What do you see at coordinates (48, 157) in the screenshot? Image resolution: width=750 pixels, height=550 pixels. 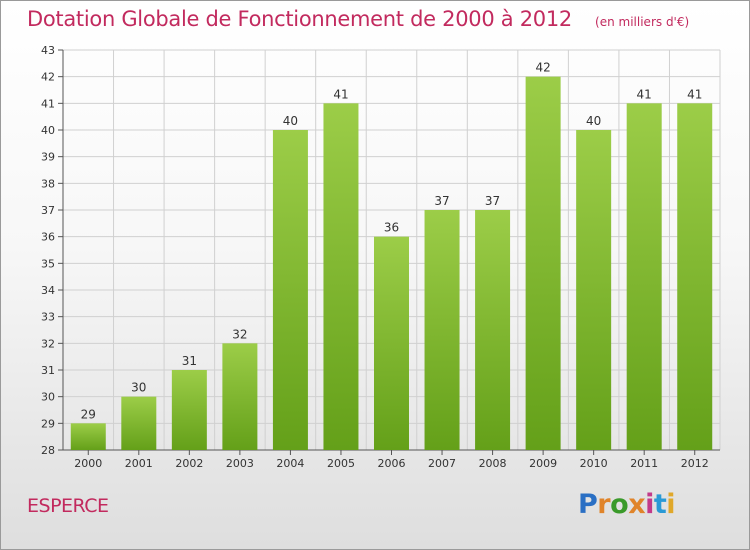 I see `y-tick-label: 39` at bounding box center [48, 157].